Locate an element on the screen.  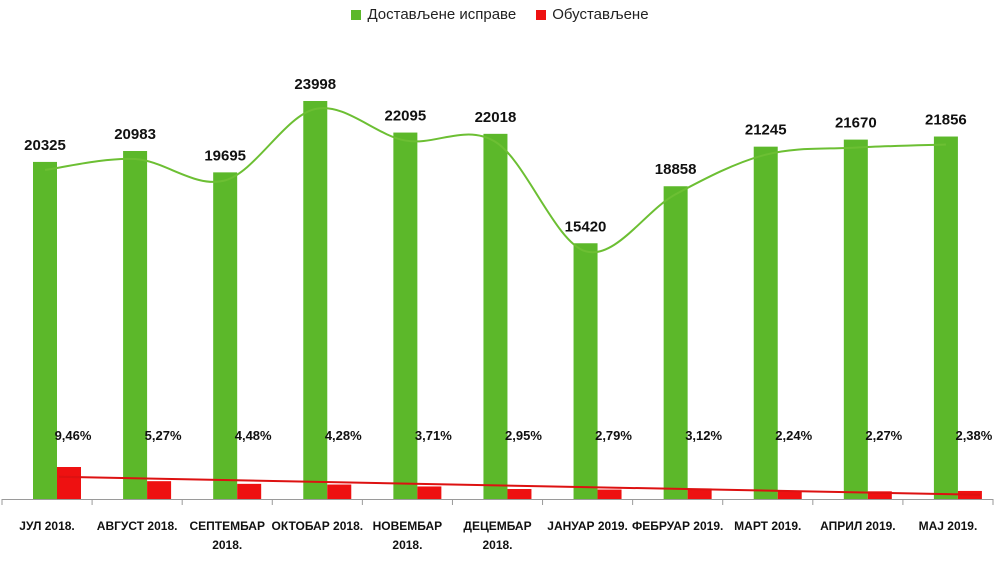
data-label-suspended: 2,95% is located at coordinates (523, 435).